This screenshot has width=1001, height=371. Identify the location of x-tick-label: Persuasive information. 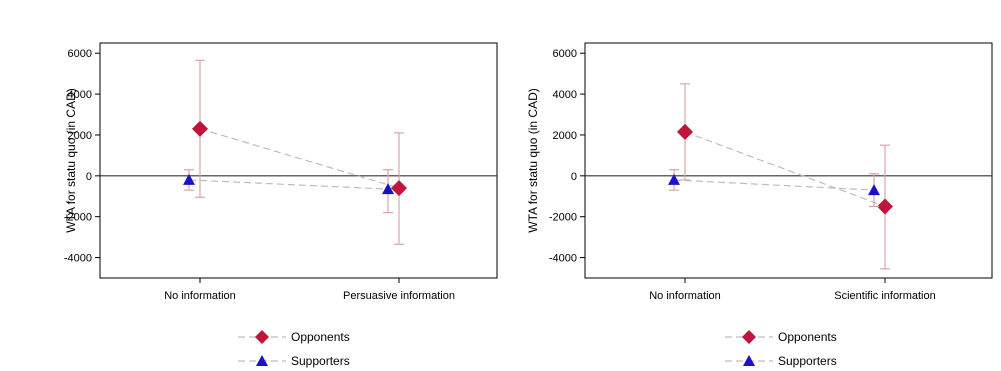
(399, 296).